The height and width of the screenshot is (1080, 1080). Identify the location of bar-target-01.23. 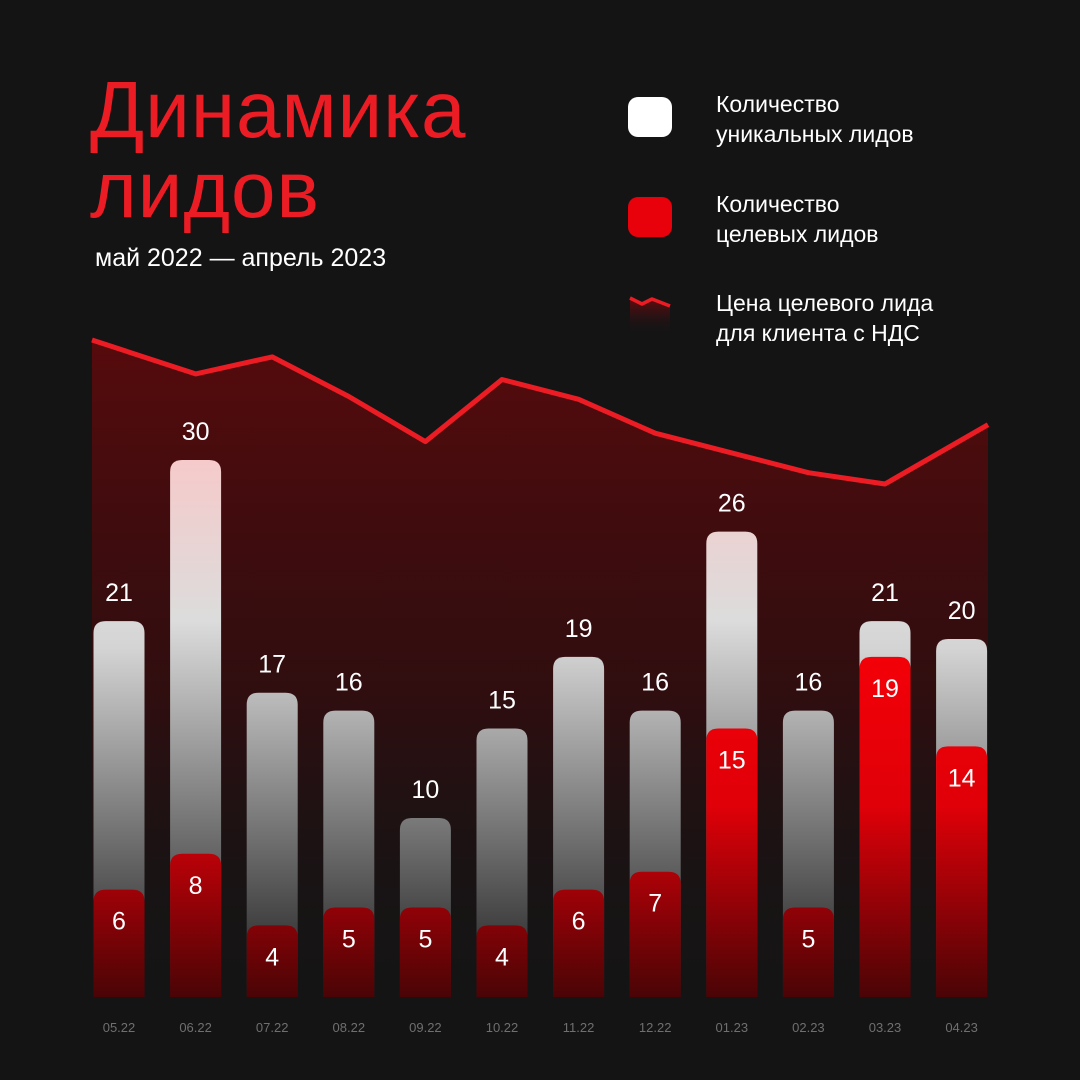
(732, 862).